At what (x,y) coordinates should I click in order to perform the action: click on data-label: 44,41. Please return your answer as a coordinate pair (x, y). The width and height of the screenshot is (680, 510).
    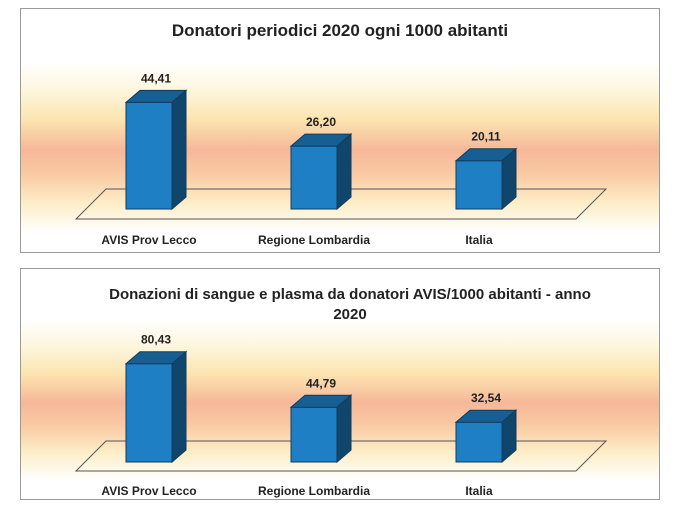
    Looking at the image, I should click on (156, 78).